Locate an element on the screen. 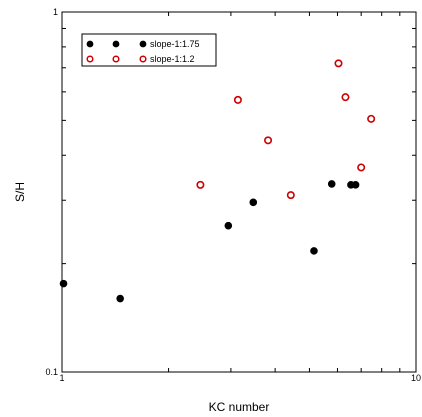  y-axis-title: S/H is located at coordinates (20, 192).